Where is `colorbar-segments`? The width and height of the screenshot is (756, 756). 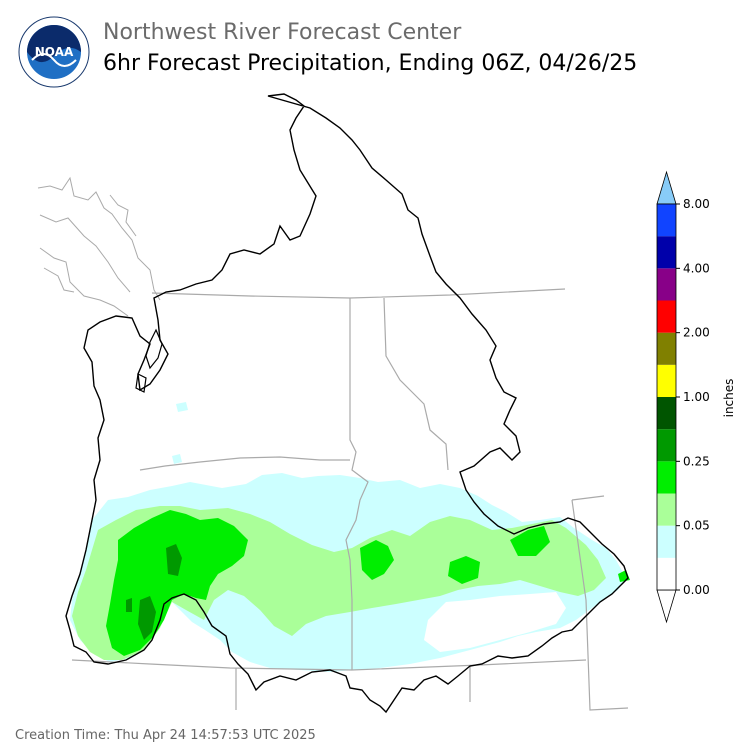
colorbar-segments is located at coordinates (666, 397).